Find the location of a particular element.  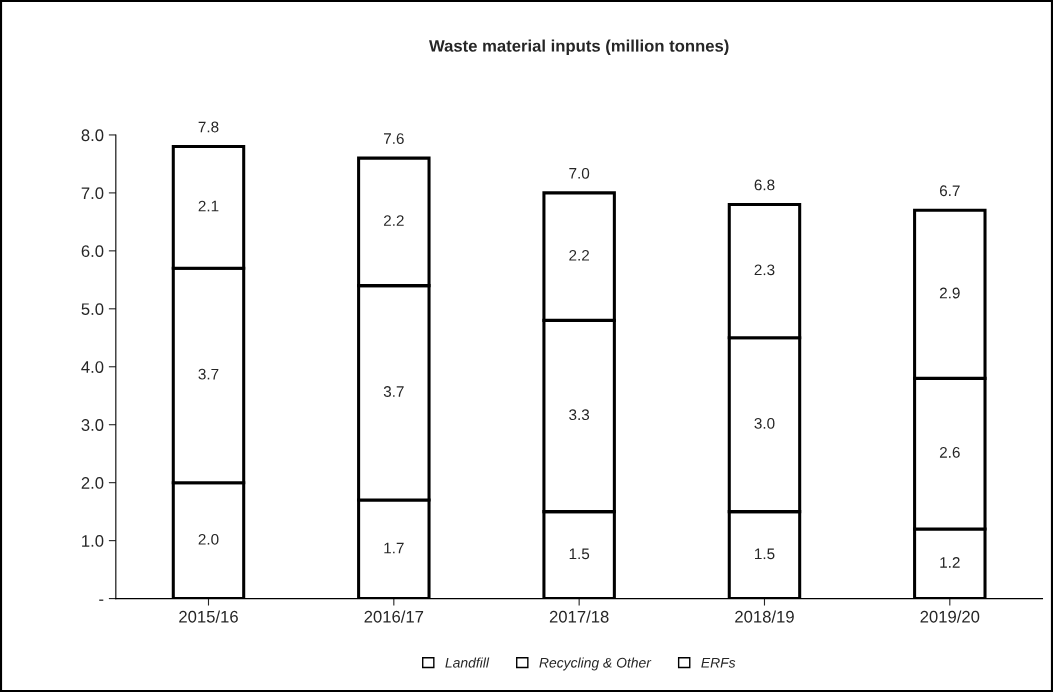

y-tick-label: 6.0 is located at coordinates (92, 251).